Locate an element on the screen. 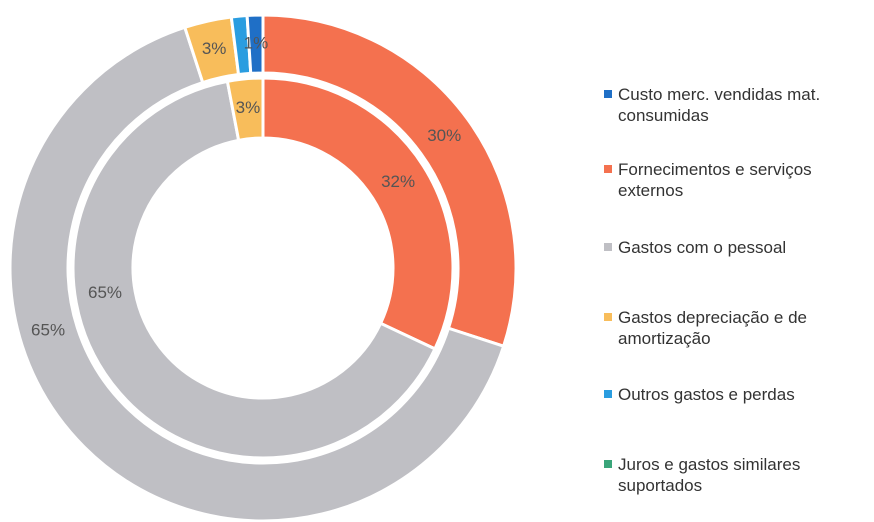  legend-label: Juros e gastos similares suportados is located at coordinates (709, 475).